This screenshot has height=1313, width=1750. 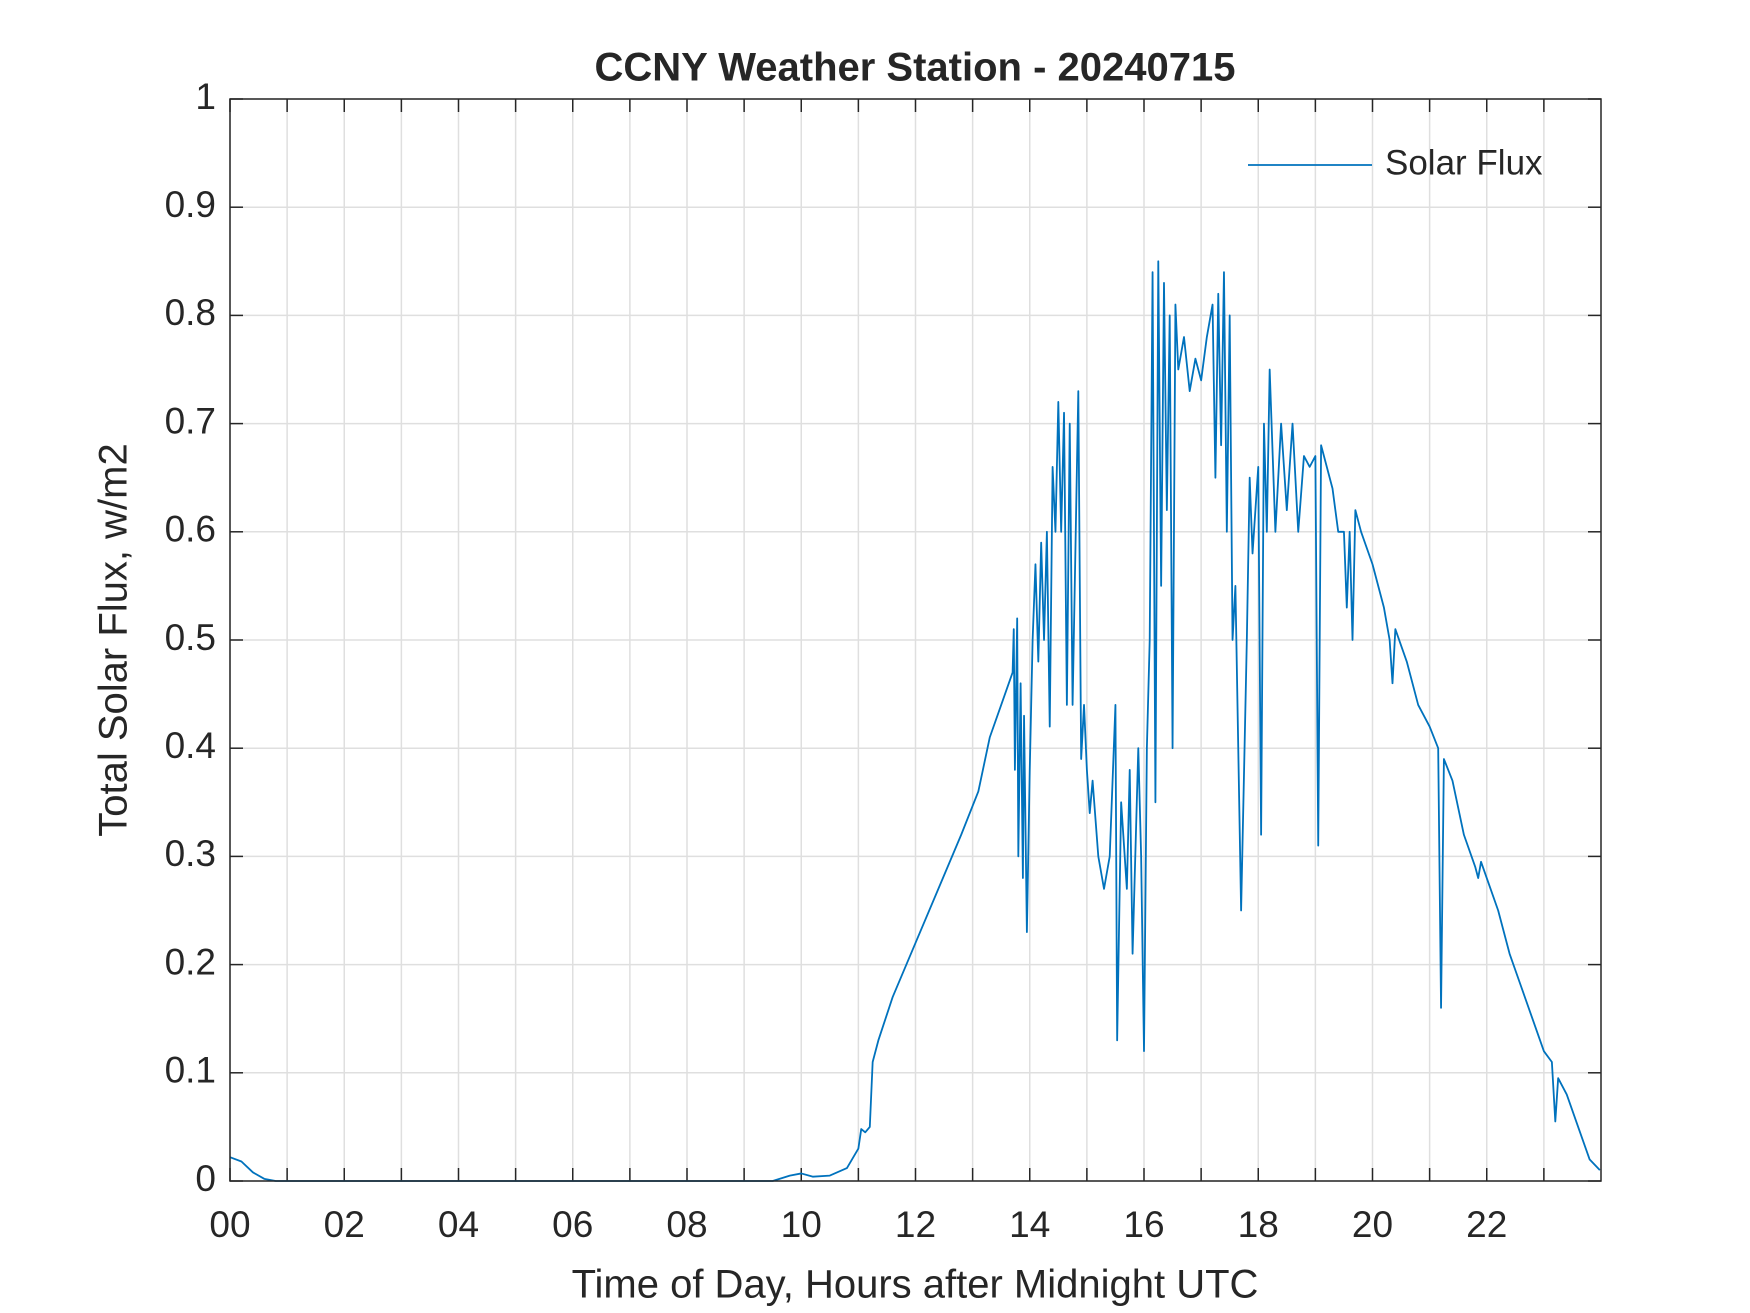 I want to click on y-tick-label: 0.7, so click(x=190, y=420).